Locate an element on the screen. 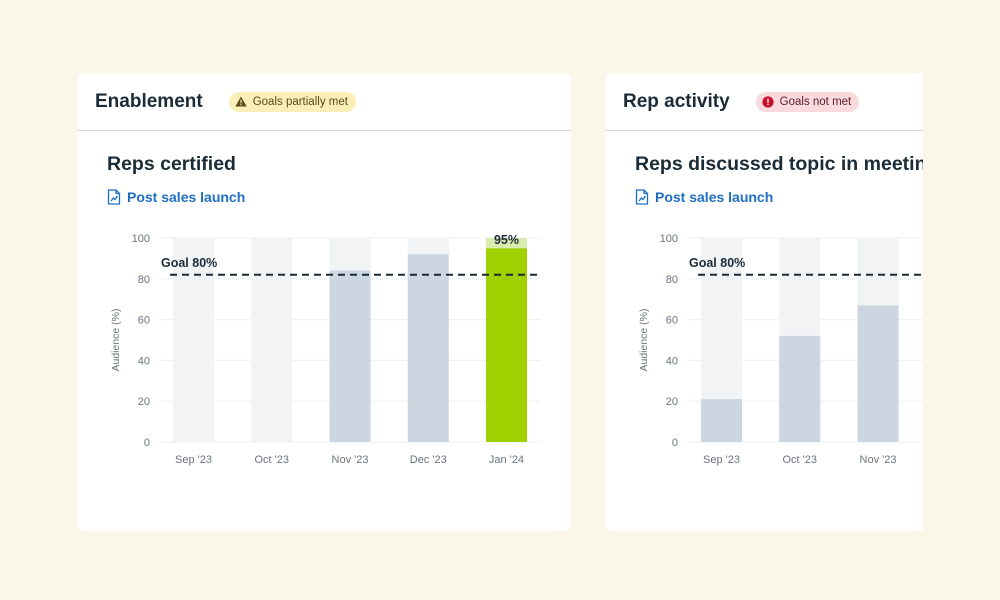  warning-triangle-icon is located at coordinates (241, 101).